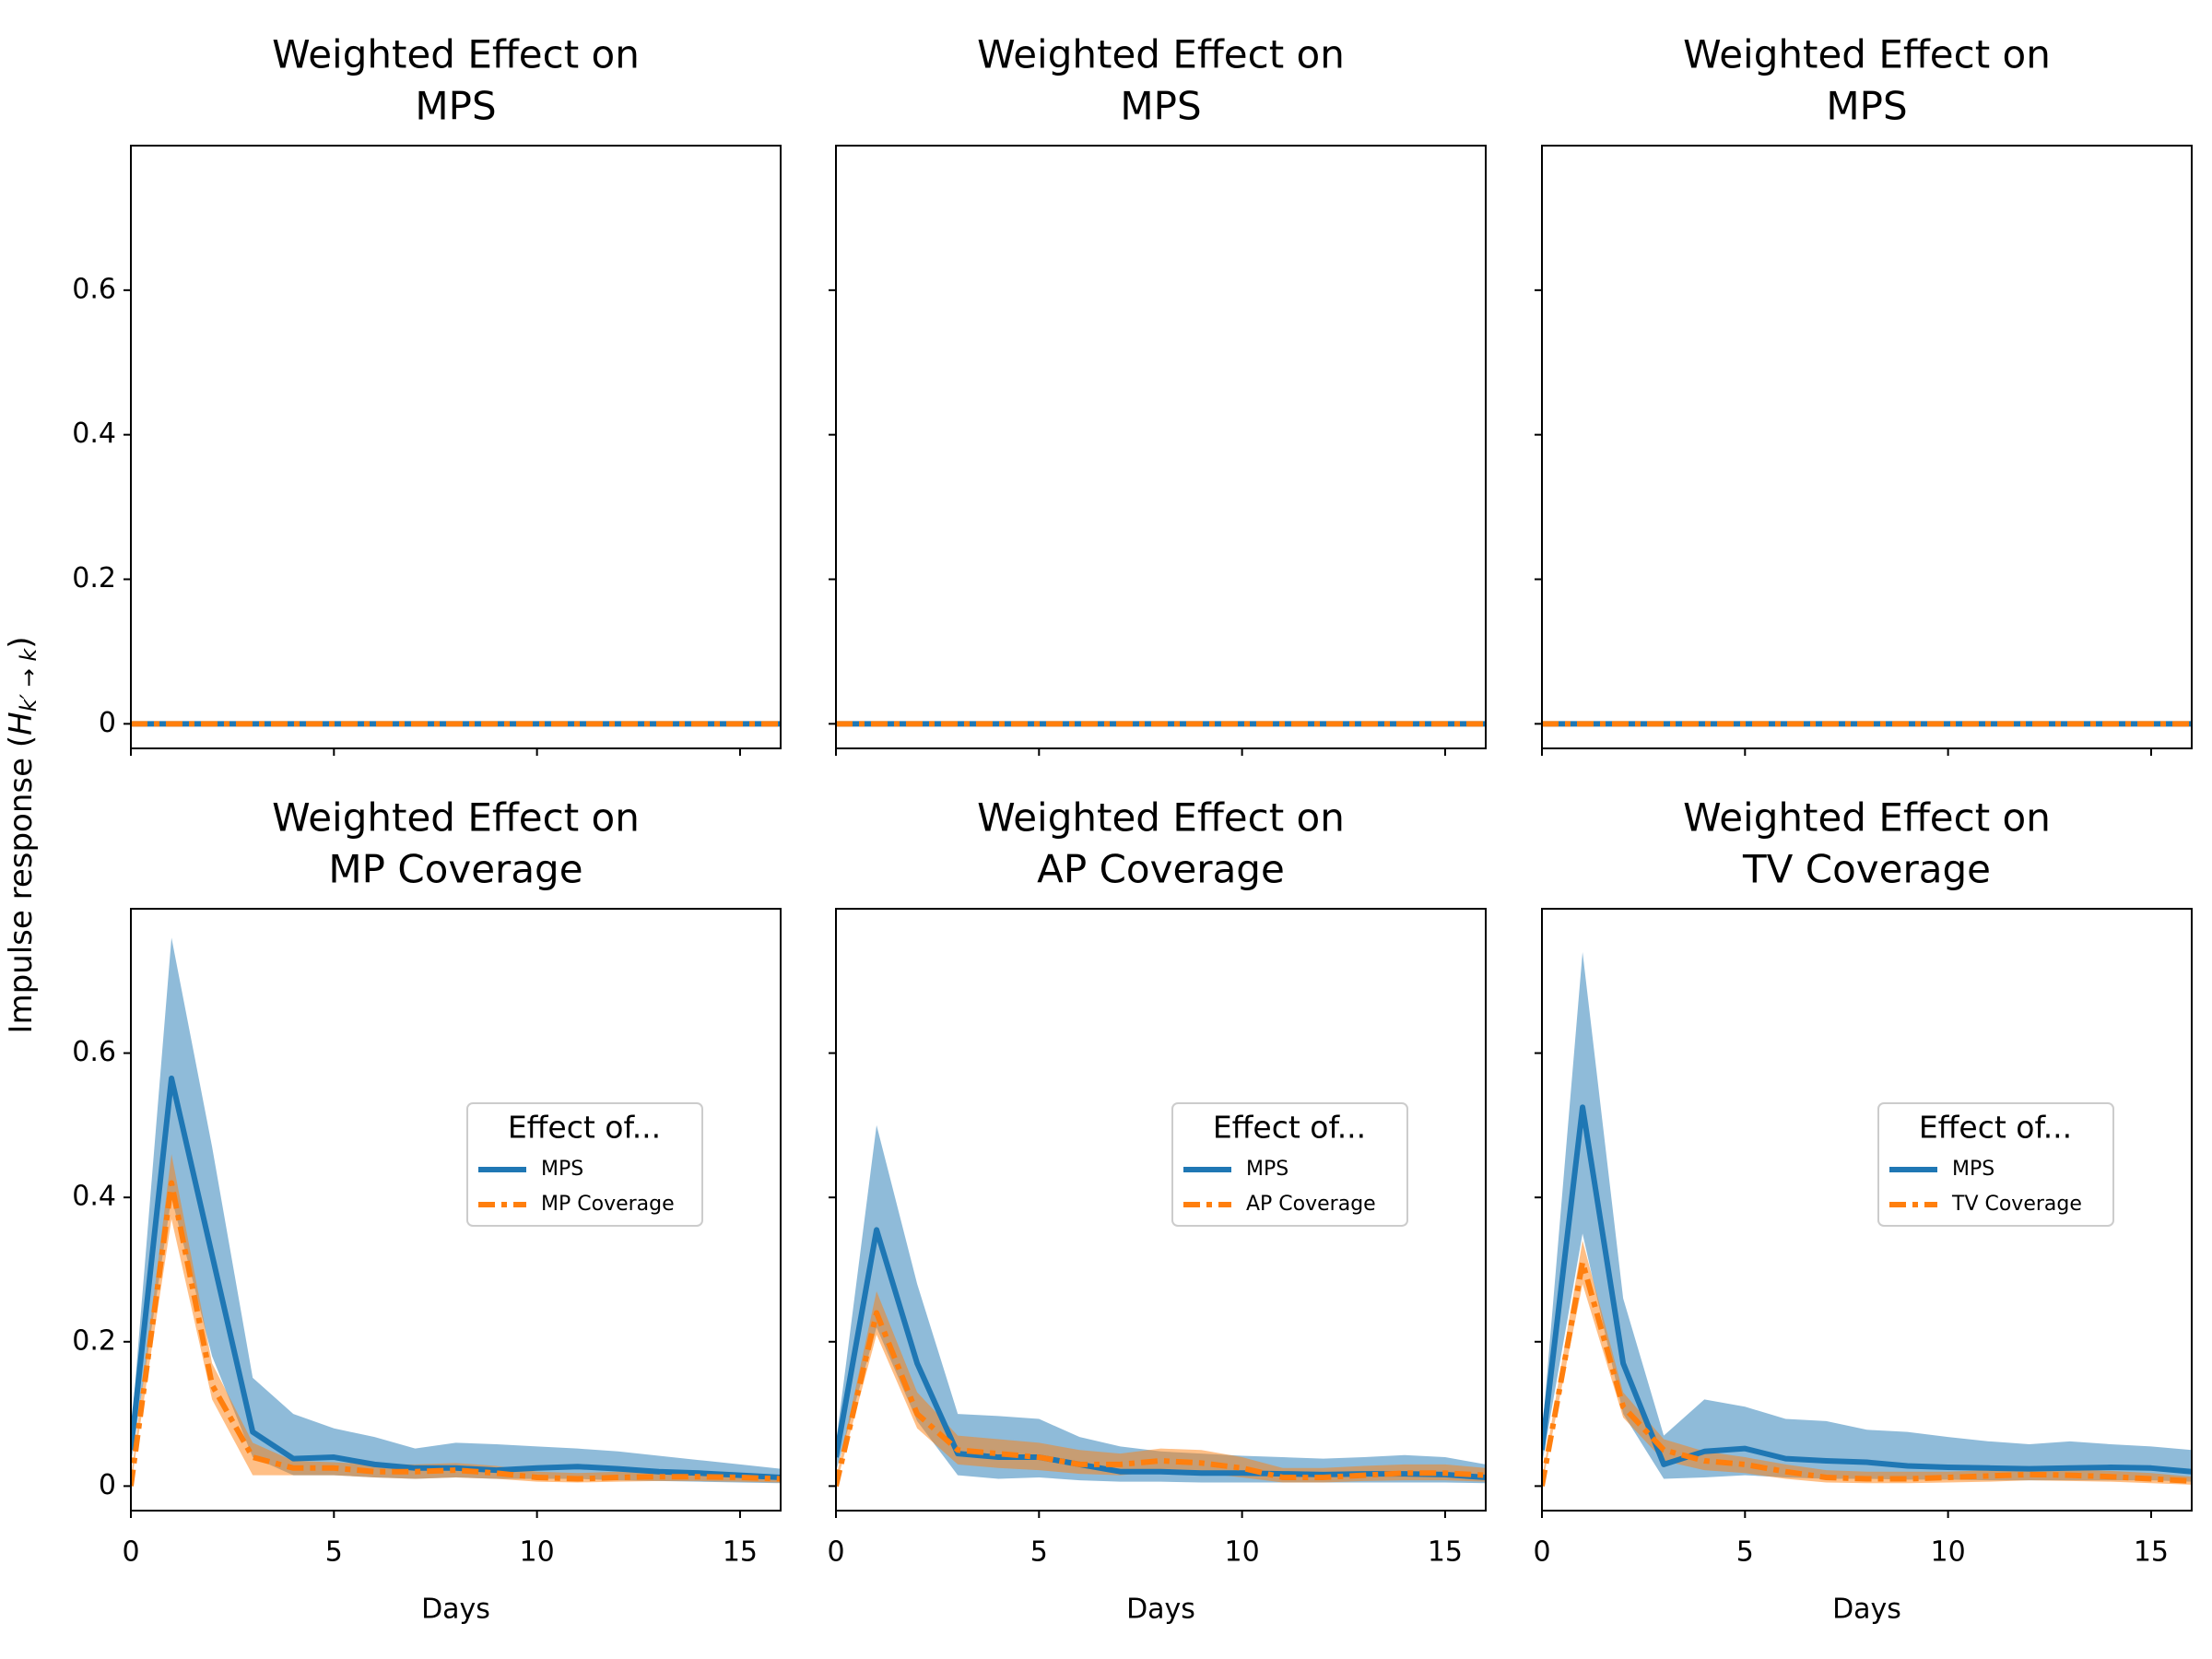 This screenshot has height=1659, width=2212. I want to click on y-label-close: ), so click(21, 642).